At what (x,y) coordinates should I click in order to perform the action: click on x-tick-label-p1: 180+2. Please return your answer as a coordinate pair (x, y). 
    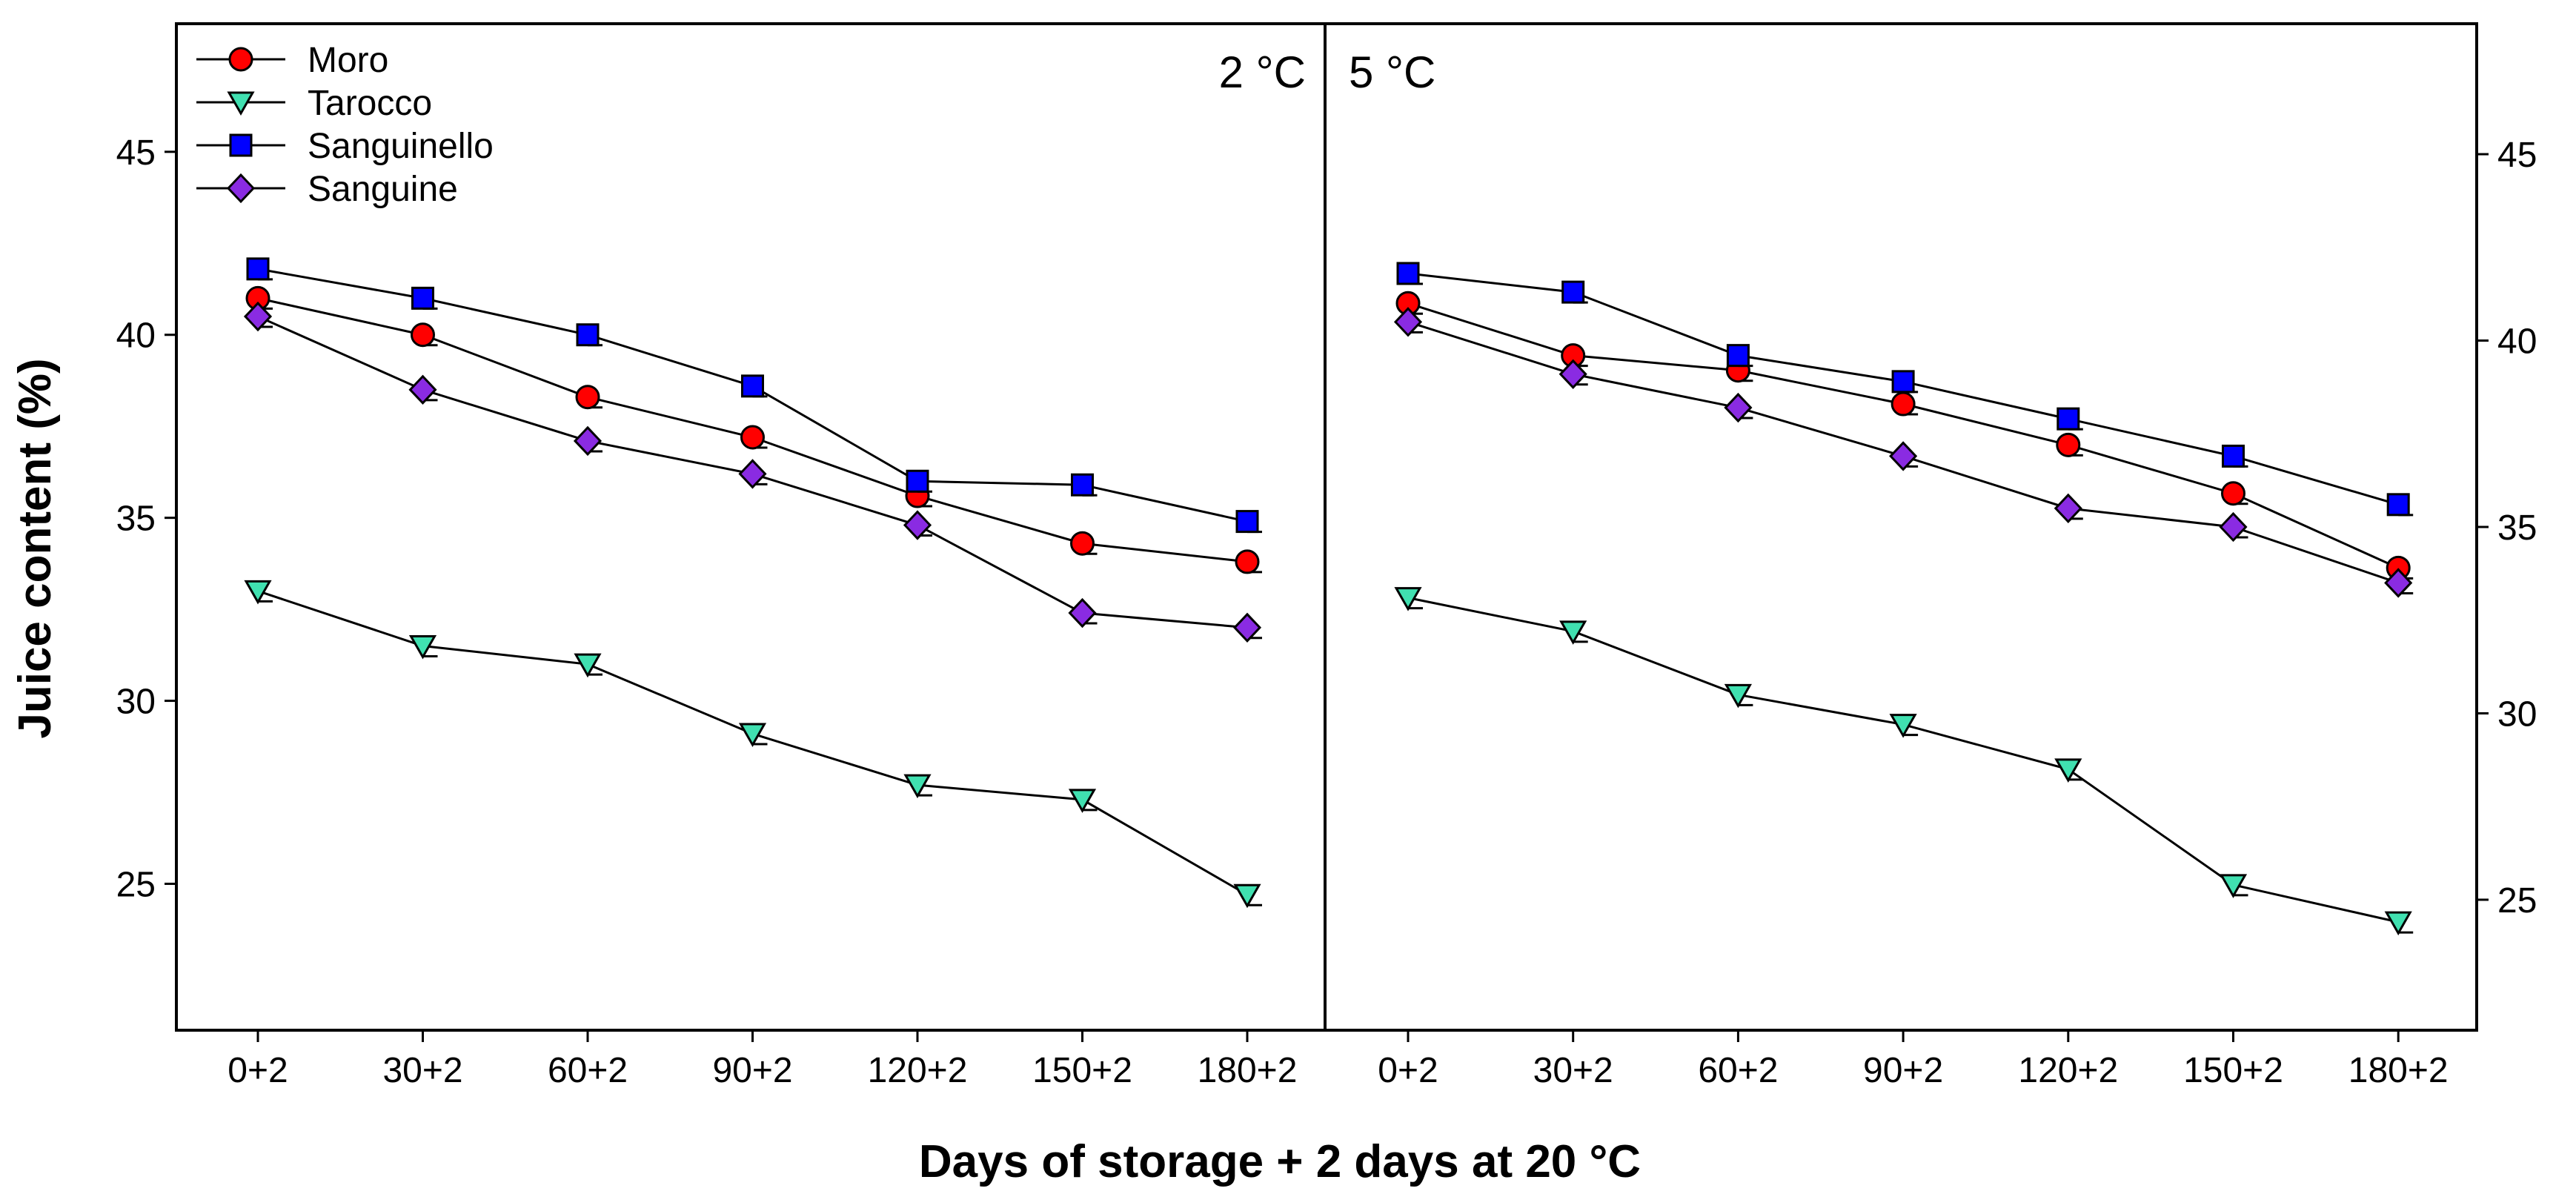
    Looking at the image, I should click on (2398, 1070).